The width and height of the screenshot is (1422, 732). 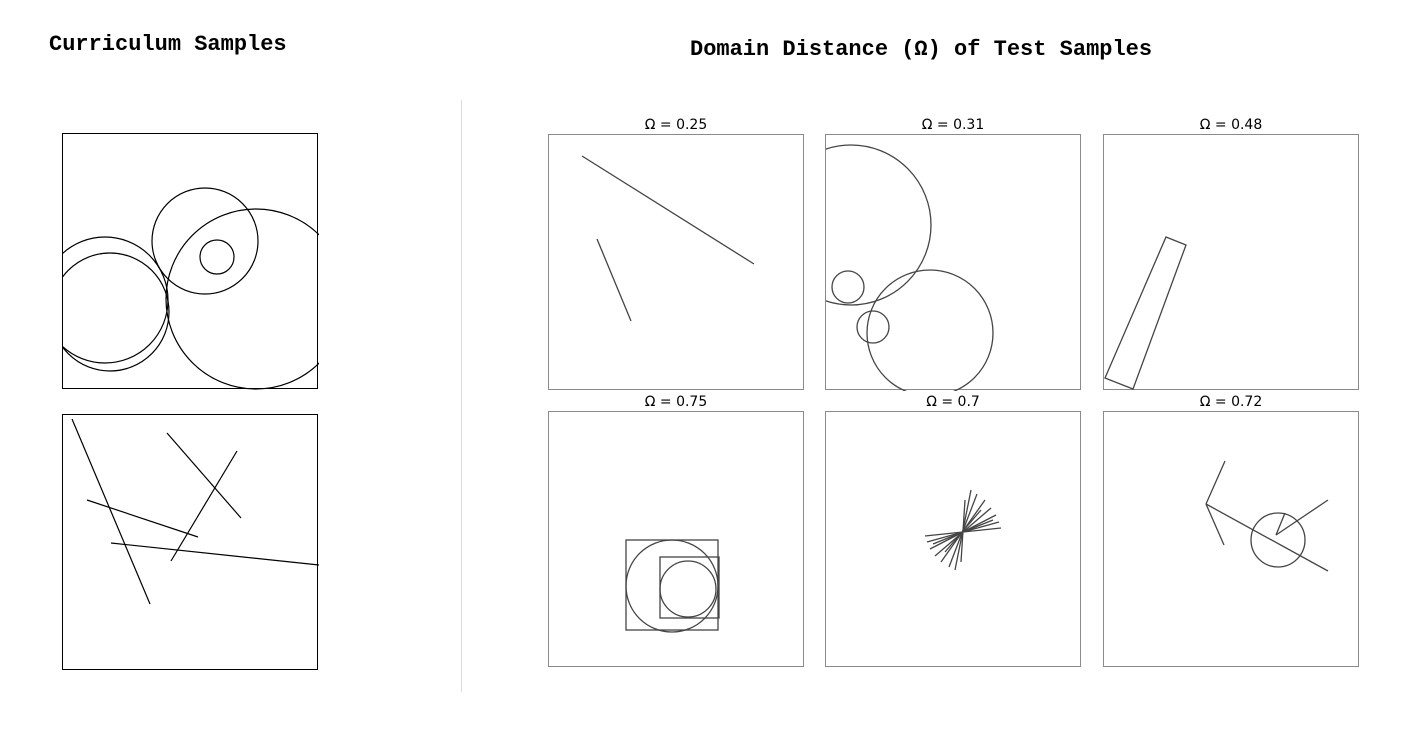 I want to click on curriculum-lines-drawing, so click(x=195, y=511).